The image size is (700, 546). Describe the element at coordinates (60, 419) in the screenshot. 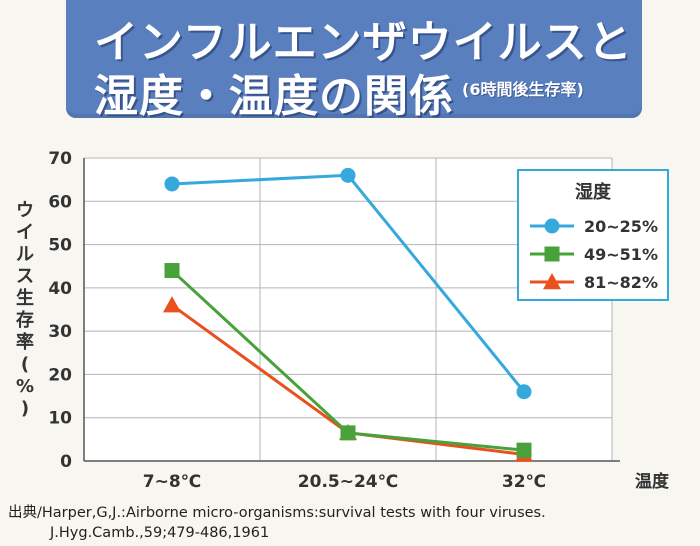

I see `y-tick-label-1: 10` at that location.